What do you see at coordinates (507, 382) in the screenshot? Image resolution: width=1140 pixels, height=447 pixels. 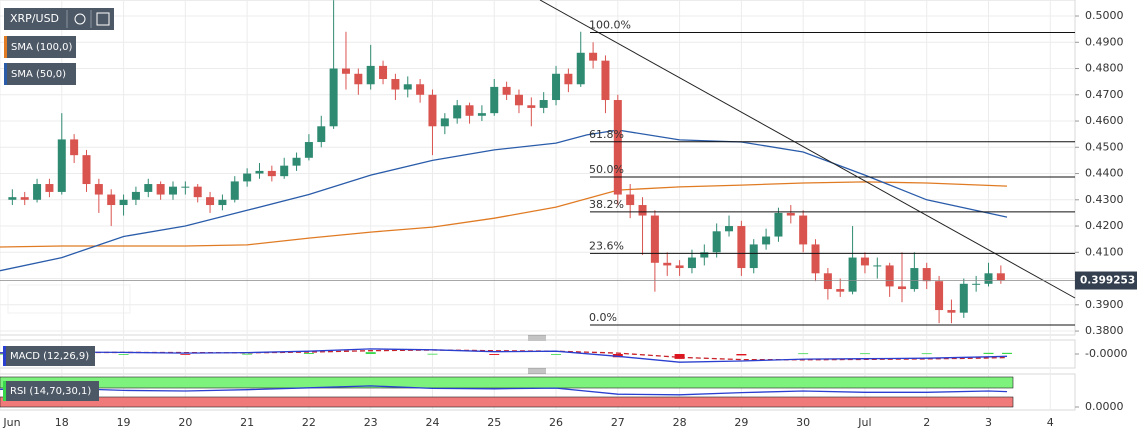 I see `overbought-band` at bounding box center [507, 382].